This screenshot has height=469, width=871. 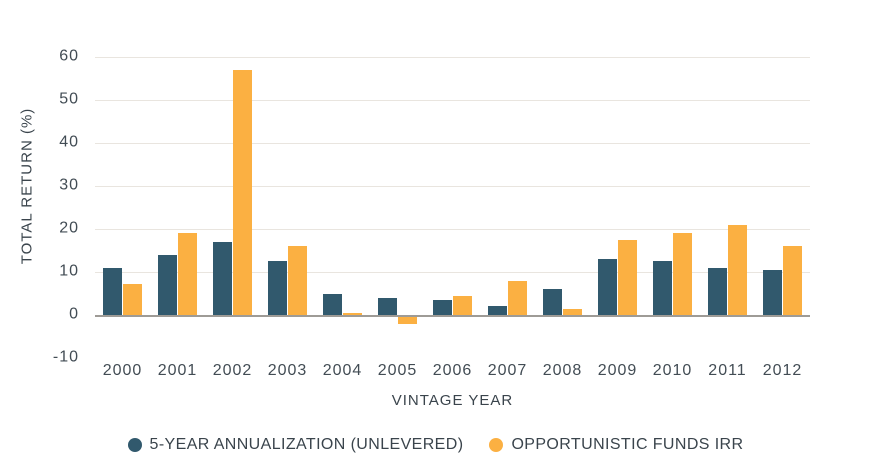 I want to click on y-tick-label--10: -10, so click(x=65, y=357).